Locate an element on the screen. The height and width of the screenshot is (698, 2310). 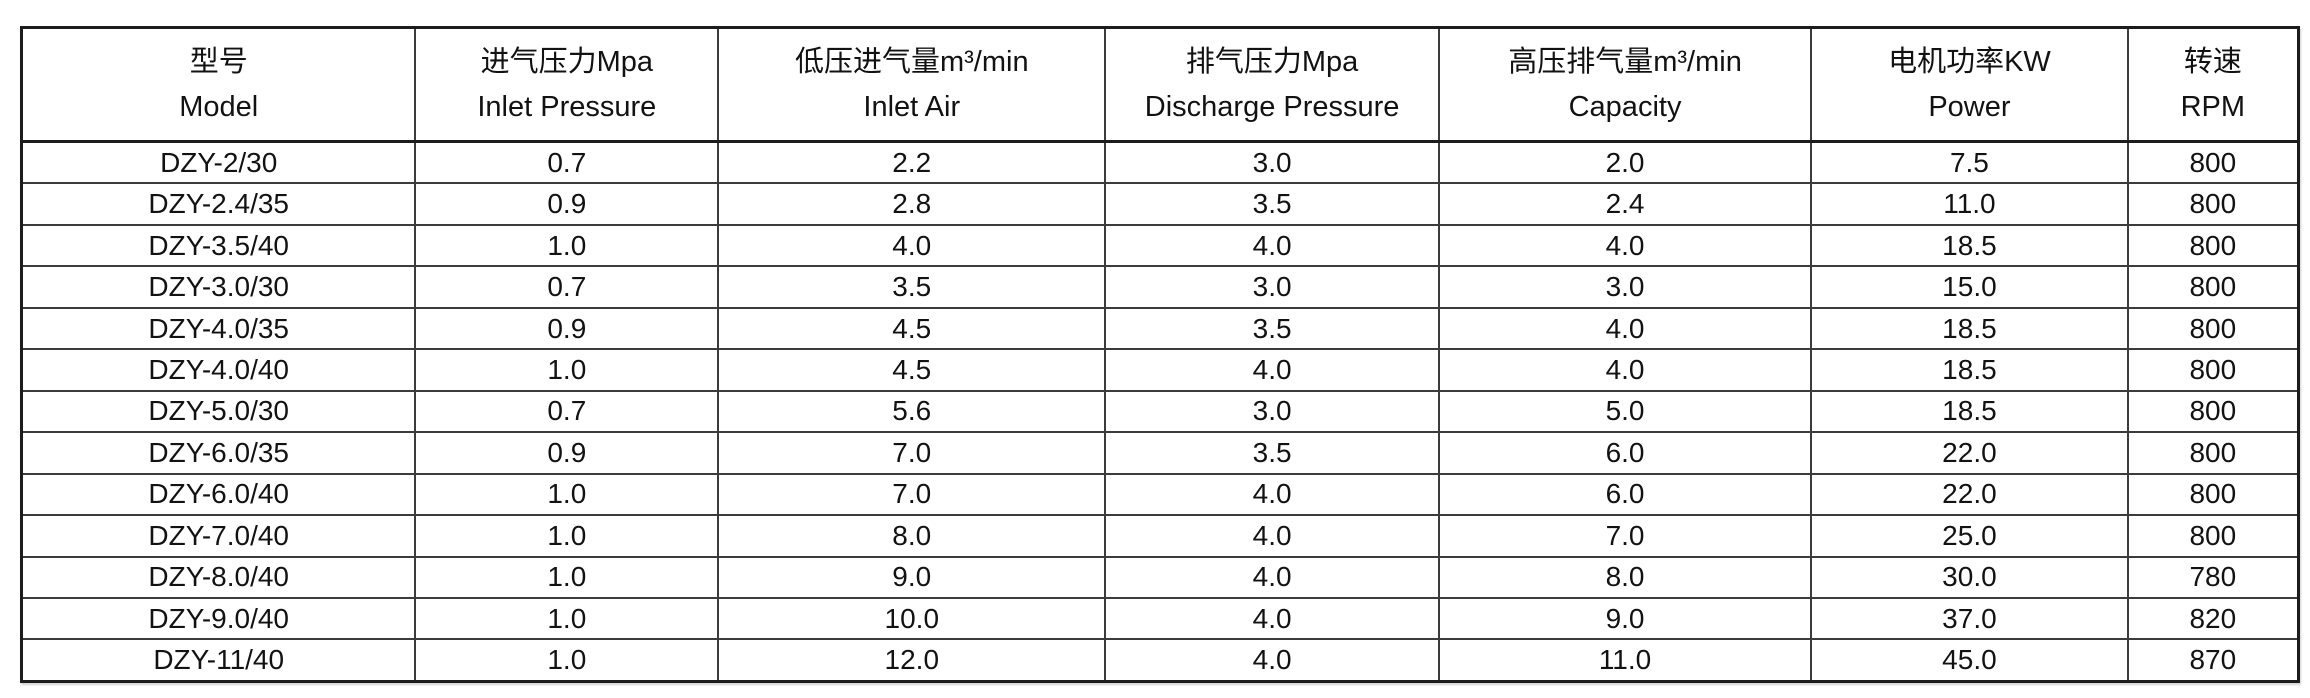
table-row: DZY-4.0/40 1.0 4.5 4.0 4.0 18.5 800 is located at coordinates (1160, 370).